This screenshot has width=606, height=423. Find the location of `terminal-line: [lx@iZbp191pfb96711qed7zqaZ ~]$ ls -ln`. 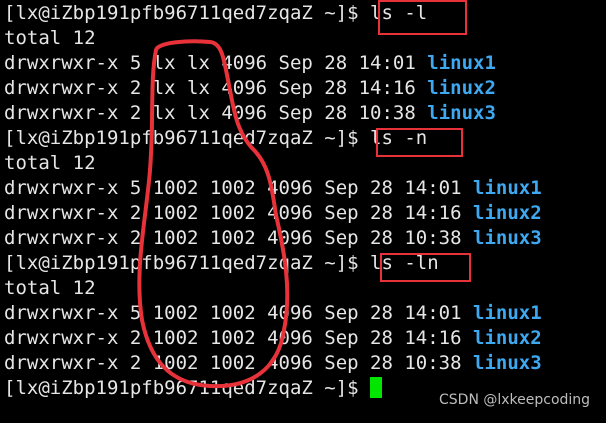

terminal-line: [lx@iZbp191pfb96711qed7zqaZ ~]$ ls -ln is located at coordinates (273, 263).